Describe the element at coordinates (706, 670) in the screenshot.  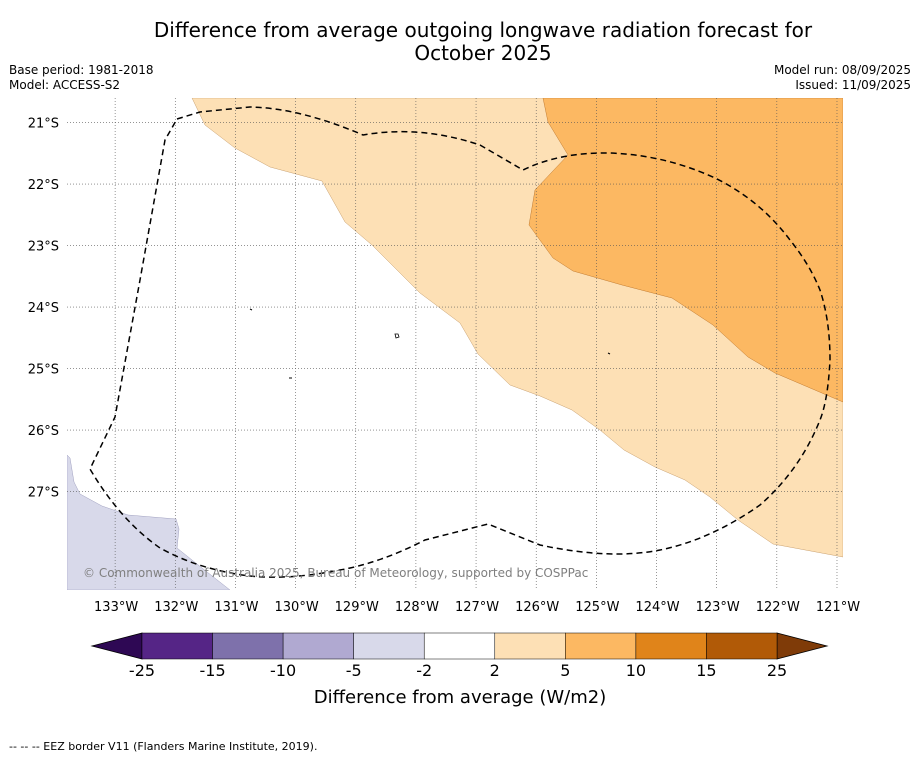
I see `colorbar-tick-label: 15` at that location.